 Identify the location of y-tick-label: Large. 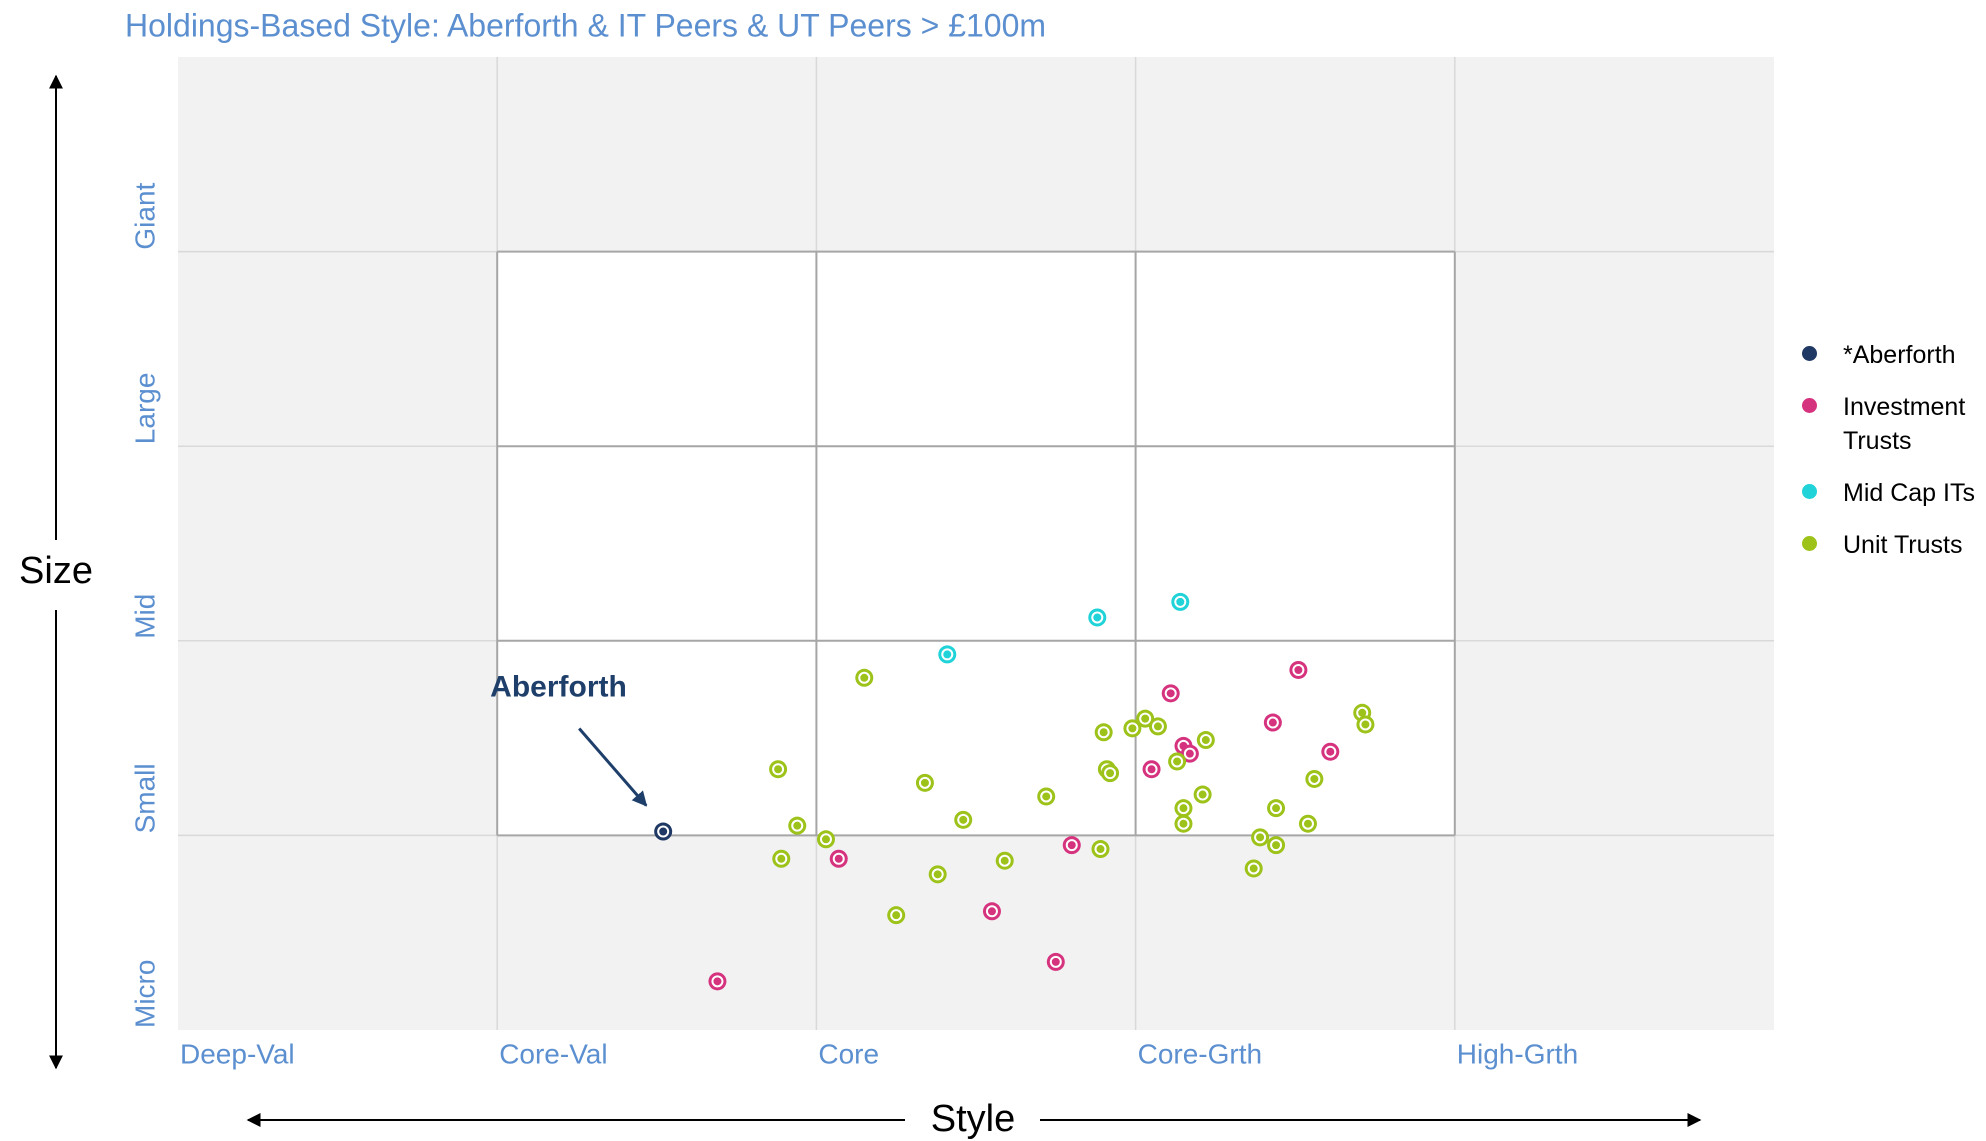
(144, 409).